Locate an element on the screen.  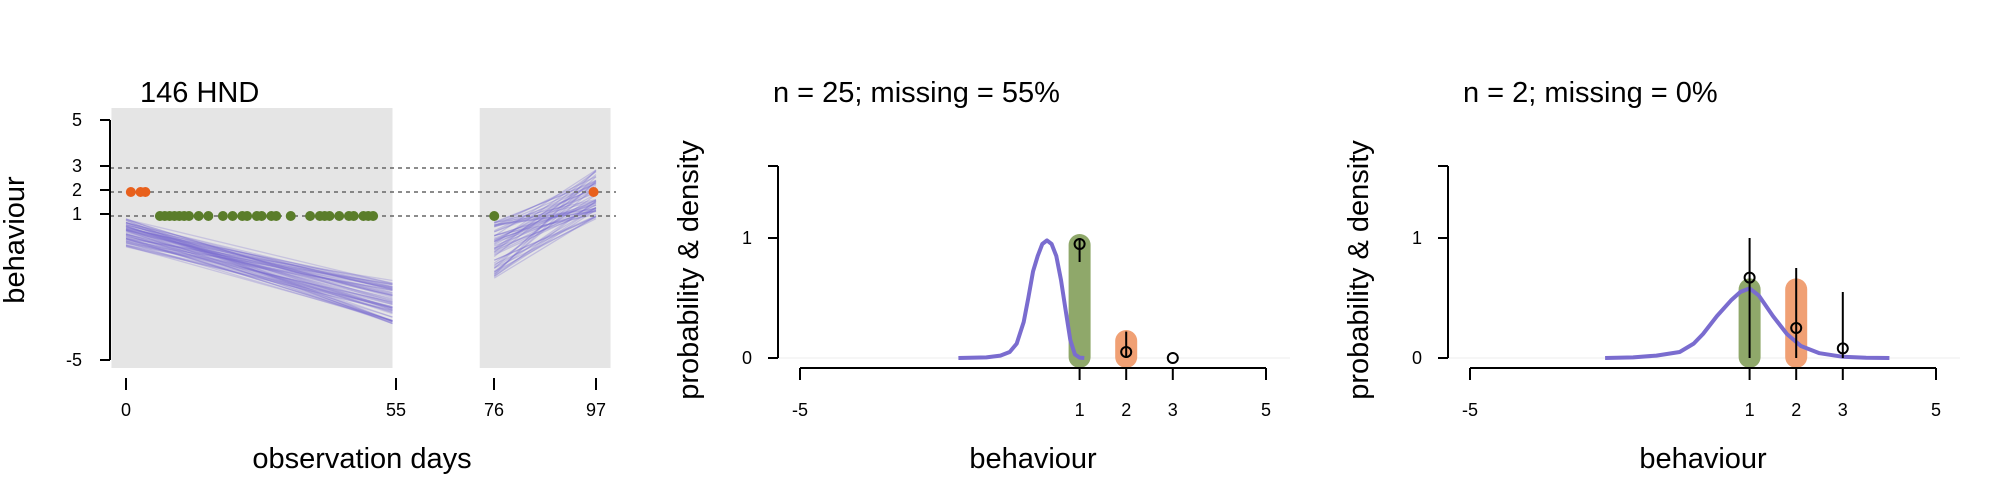
p2-x-tick-label: 2 is located at coordinates (1126, 410).